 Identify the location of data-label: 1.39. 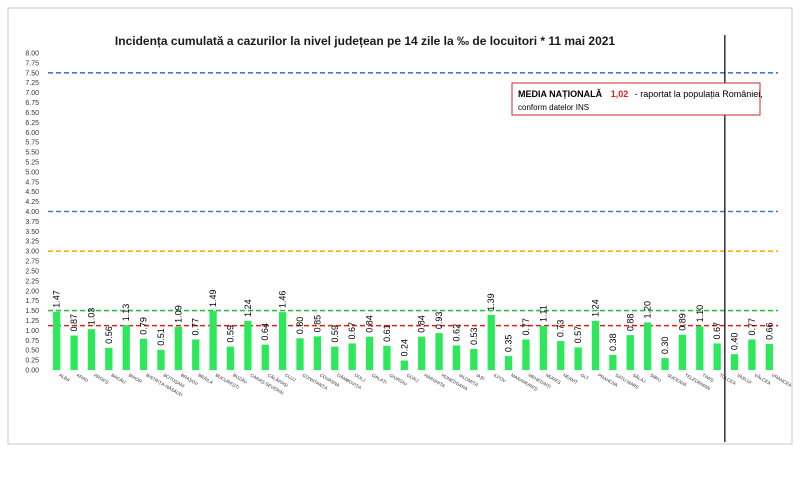
(491, 302).